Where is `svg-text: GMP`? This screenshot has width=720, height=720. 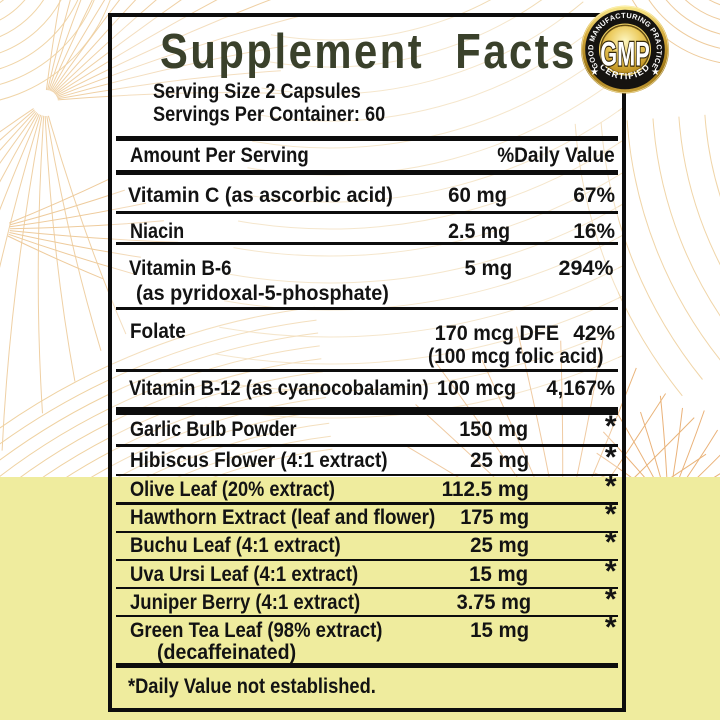
svg-text: GMP is located at coordinates (625, 55).